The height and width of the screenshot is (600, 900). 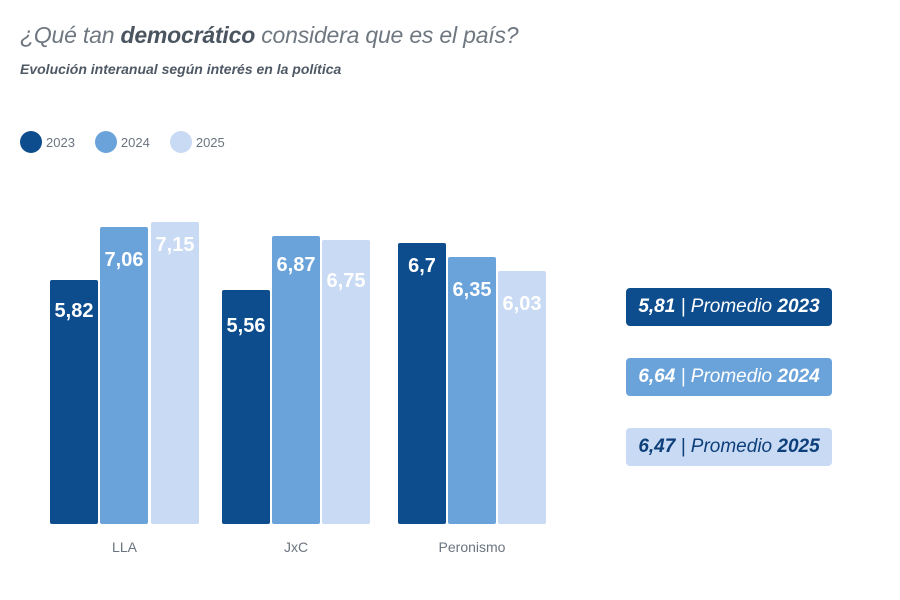 What do you see at coordinates (296, 265) in the screenshot?
I see `bar-value: 6,87` at bounding box center [296, 265].